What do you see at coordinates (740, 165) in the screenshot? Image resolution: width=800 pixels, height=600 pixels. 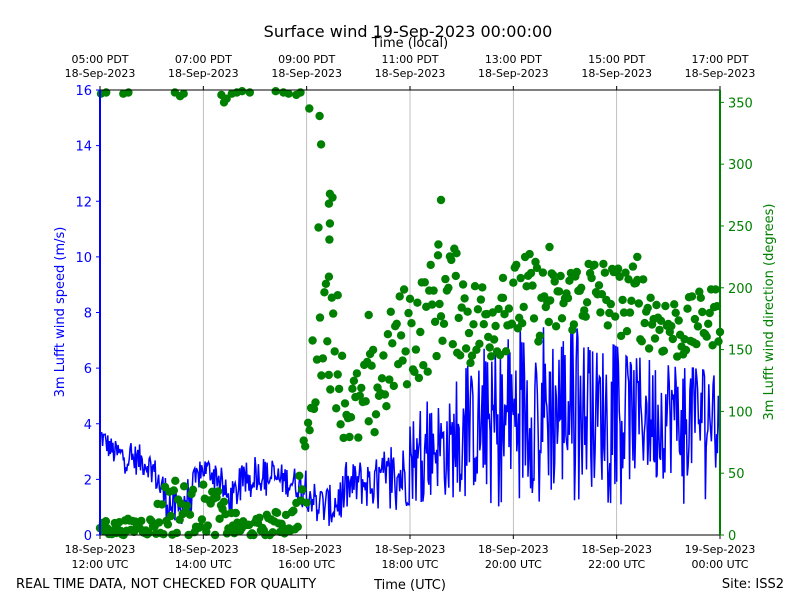 I see `y-right-tick-label: 300` at bounding box center [740, 165].